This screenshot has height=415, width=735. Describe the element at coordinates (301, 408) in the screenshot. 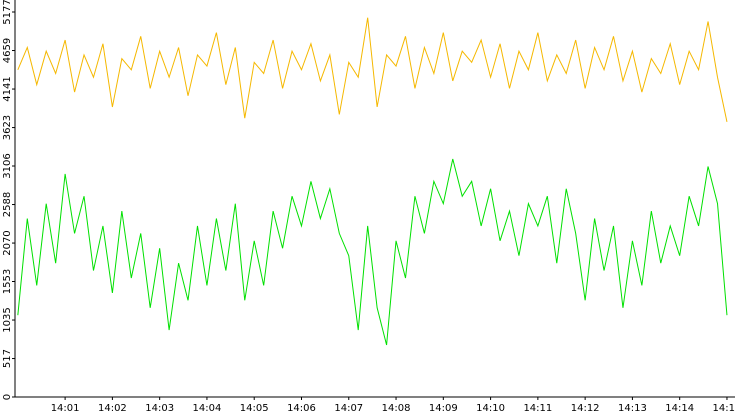

I see `x-tick-label: 14:06` at that location.